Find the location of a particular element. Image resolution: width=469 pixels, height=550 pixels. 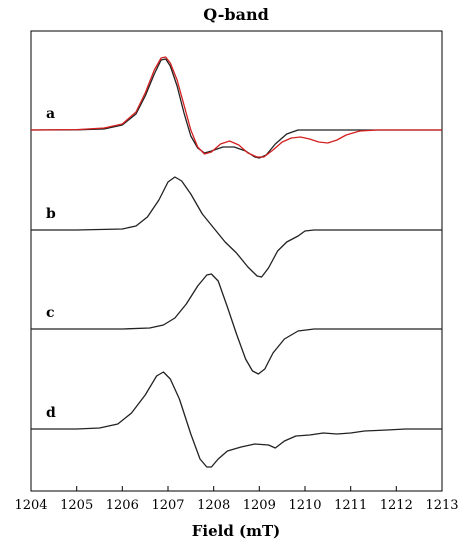

x-axis-label: Field (mT) is located at coordinates (236, 531).